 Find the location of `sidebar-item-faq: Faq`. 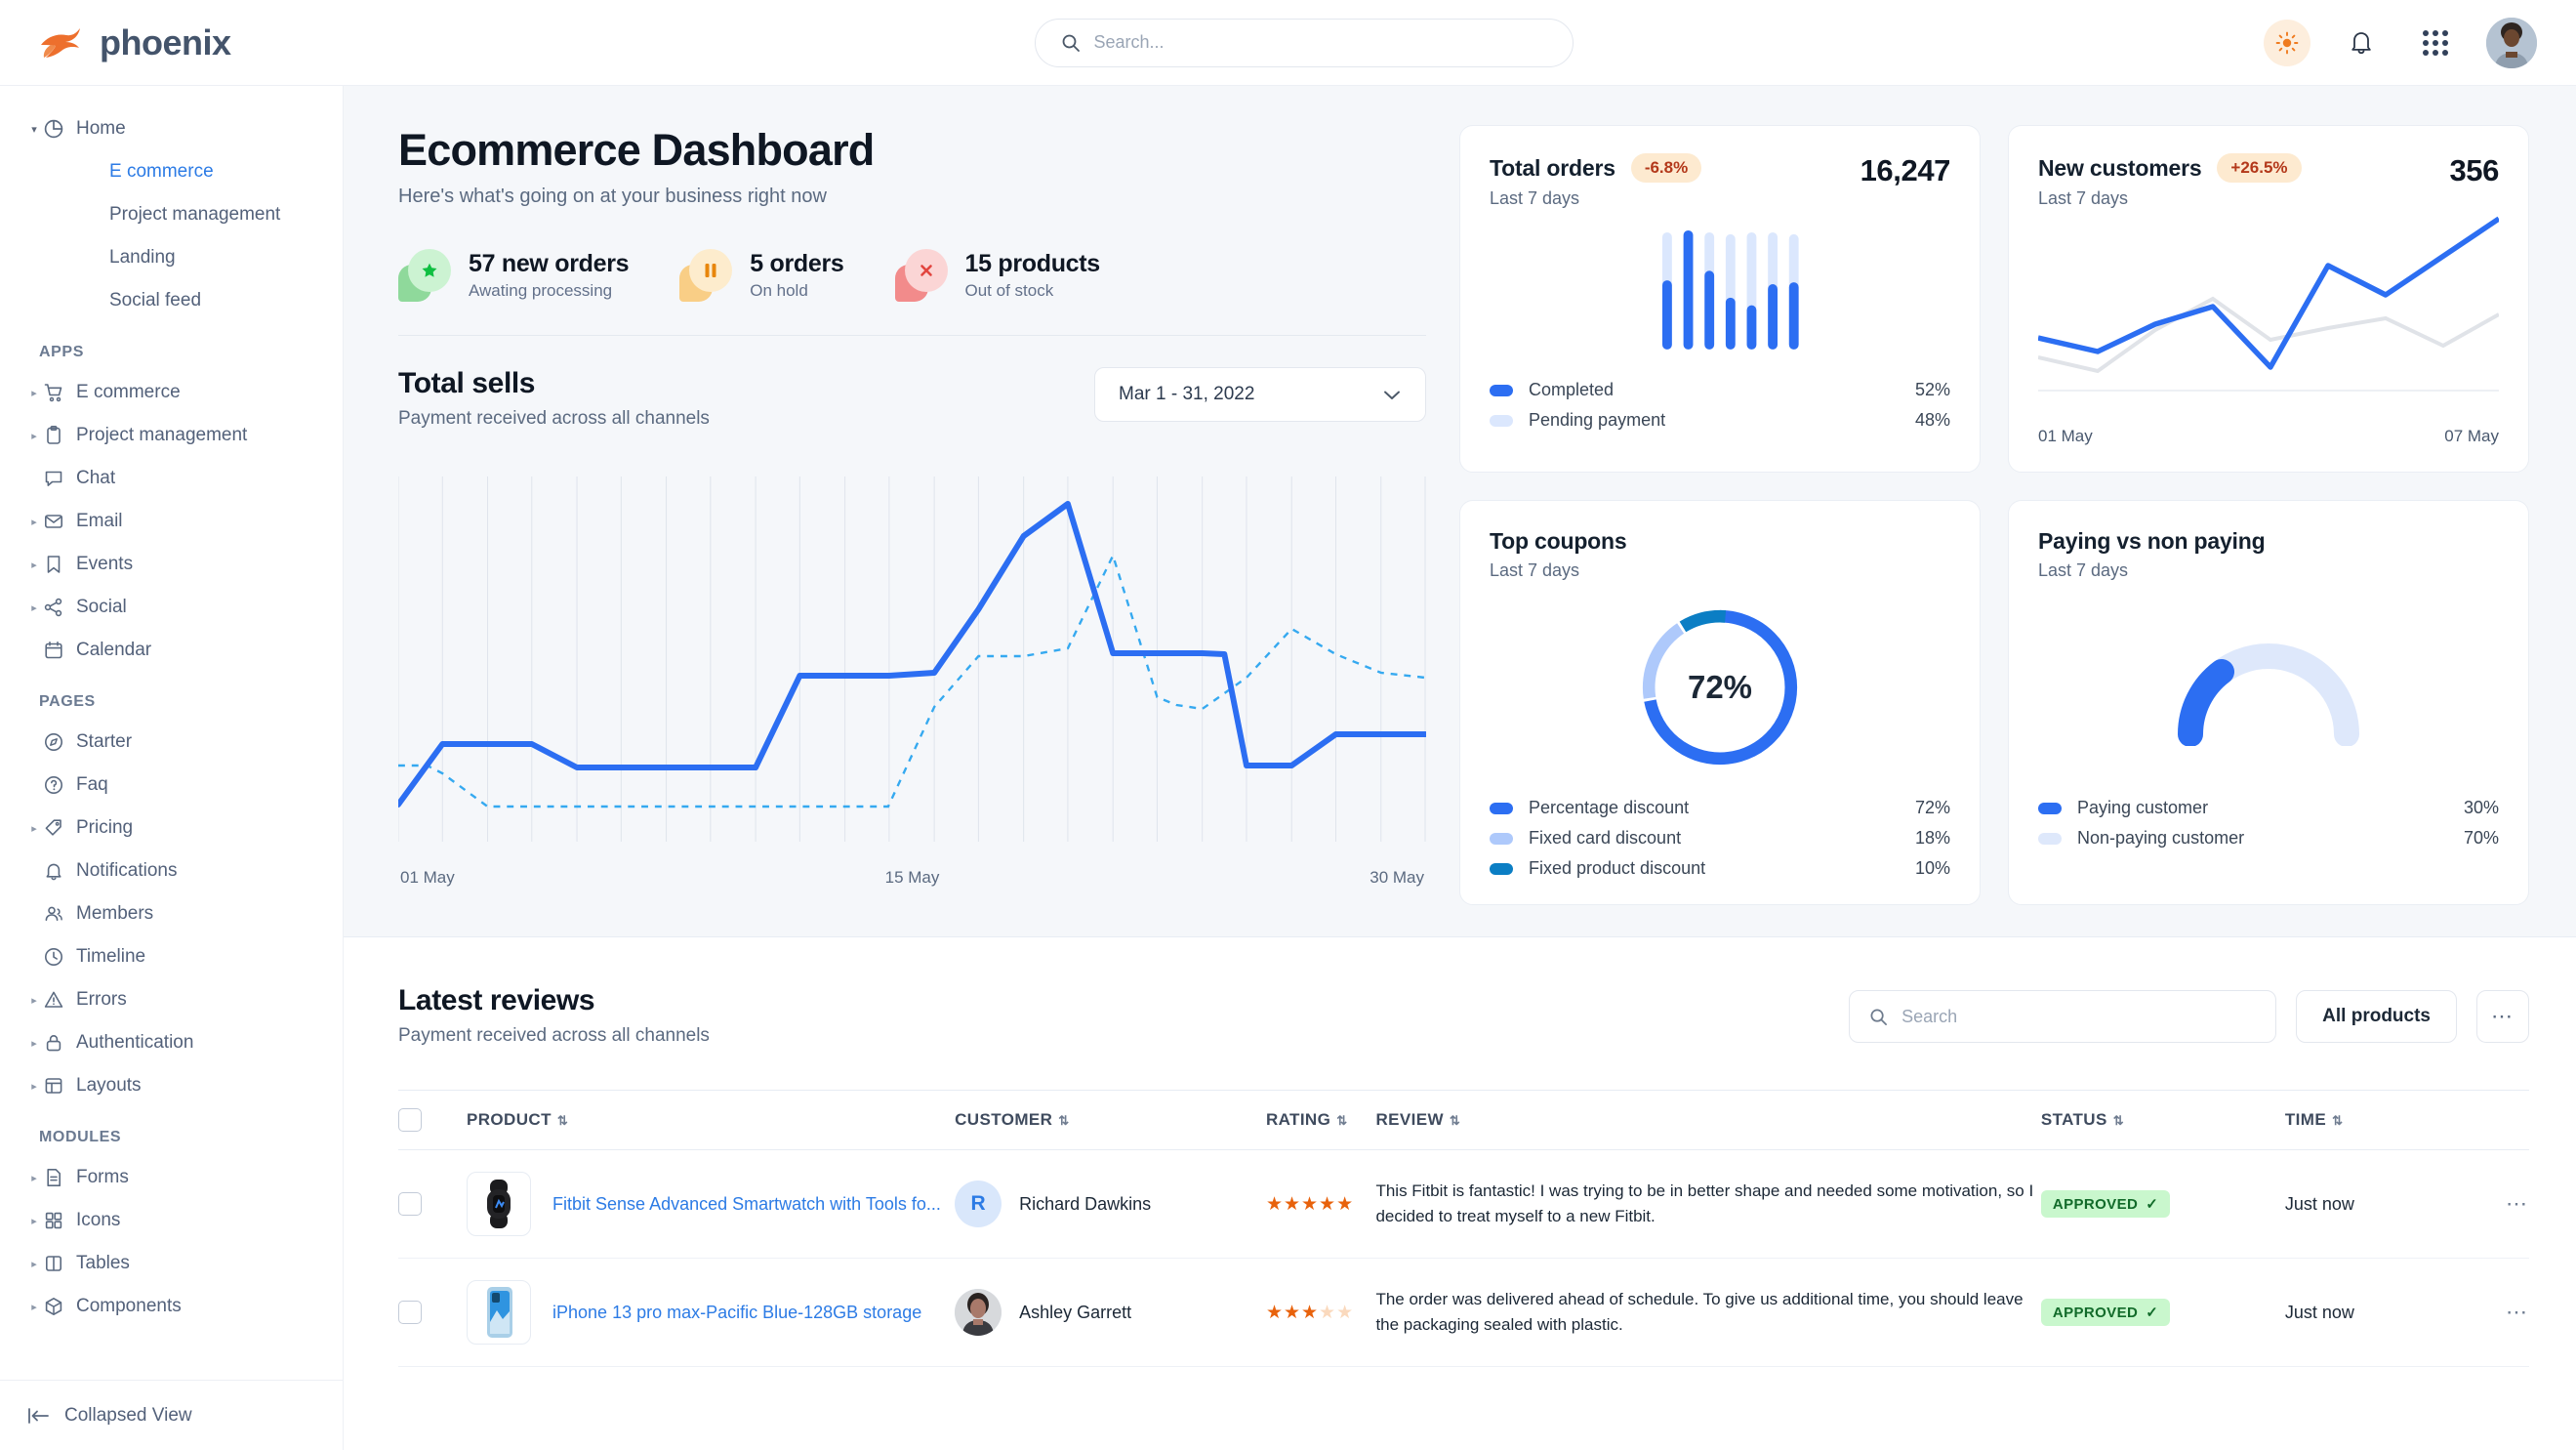

sidebar-item-faq: Faq is located at coordinates (171, 785).